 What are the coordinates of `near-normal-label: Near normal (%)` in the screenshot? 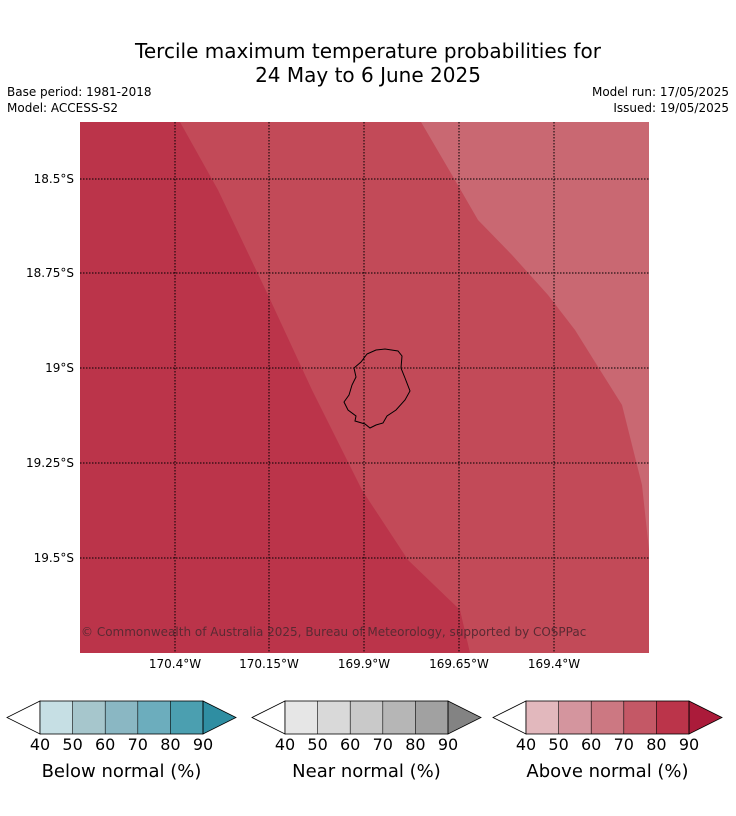 It's located at (366, 771).